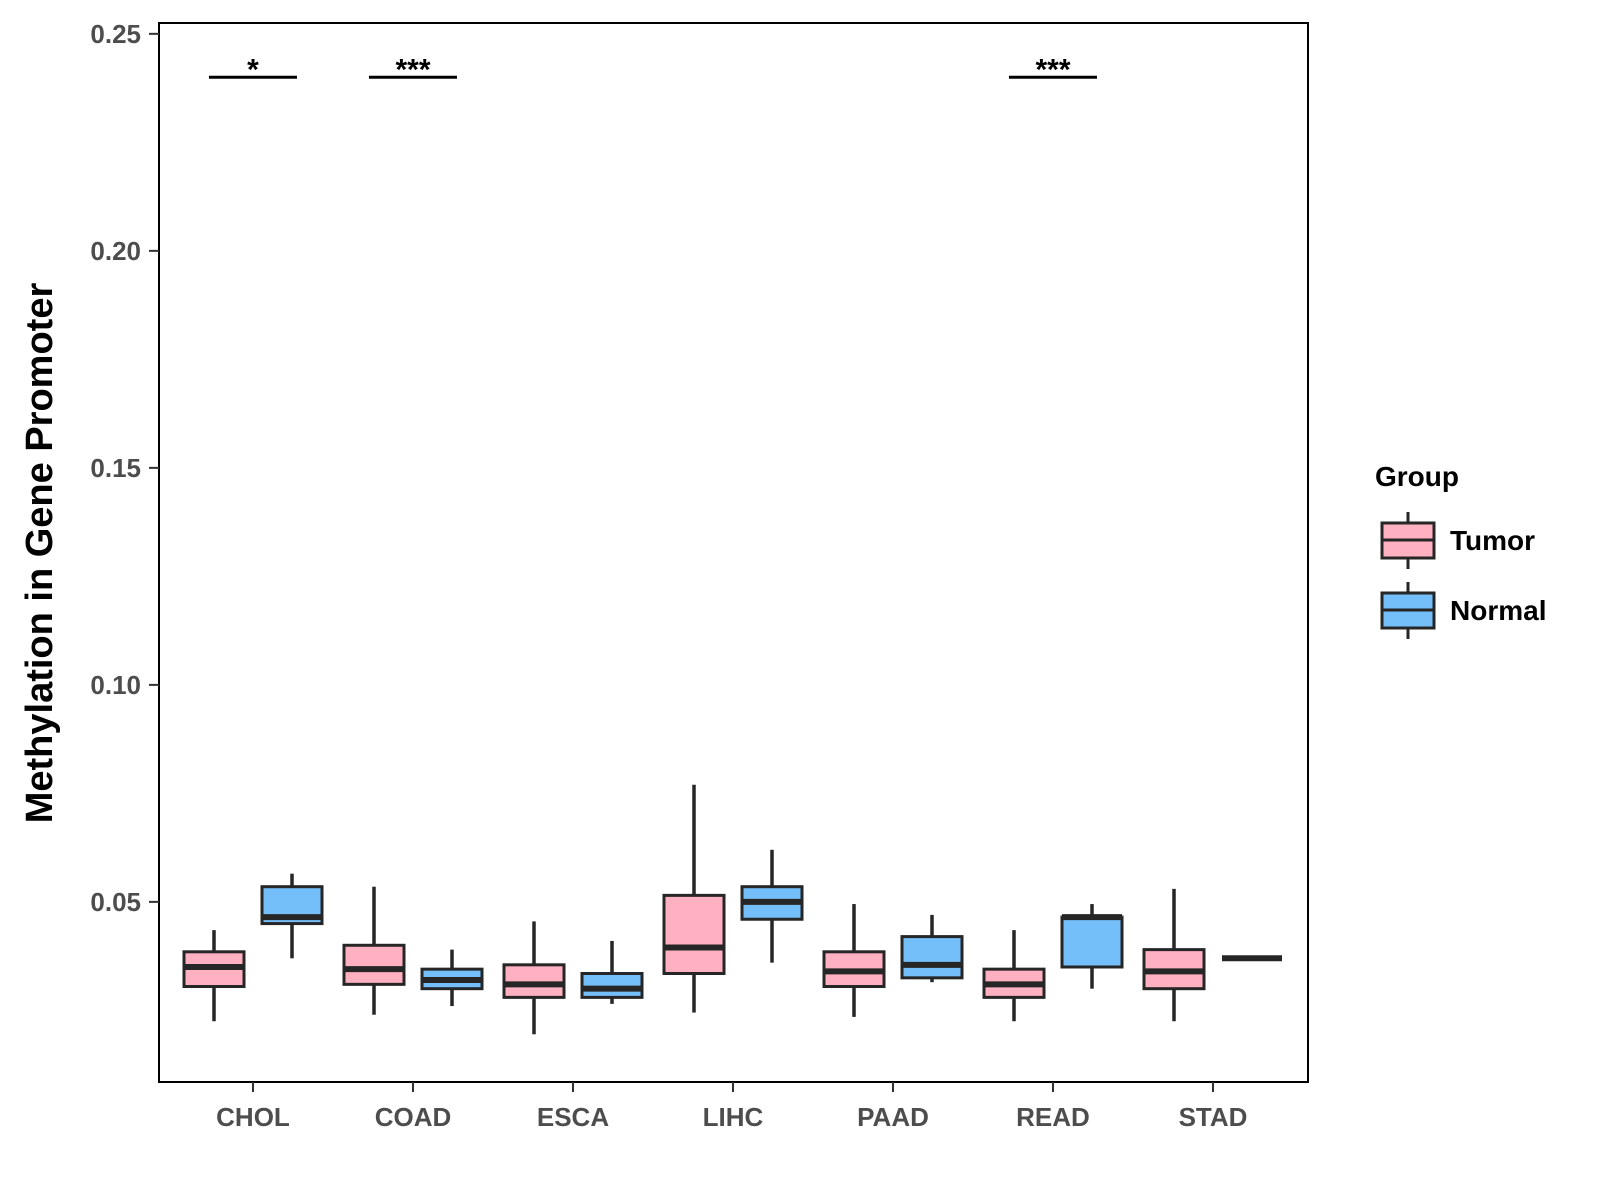  I want to click on significance-annotations: * *** ***, so click(653, 69).